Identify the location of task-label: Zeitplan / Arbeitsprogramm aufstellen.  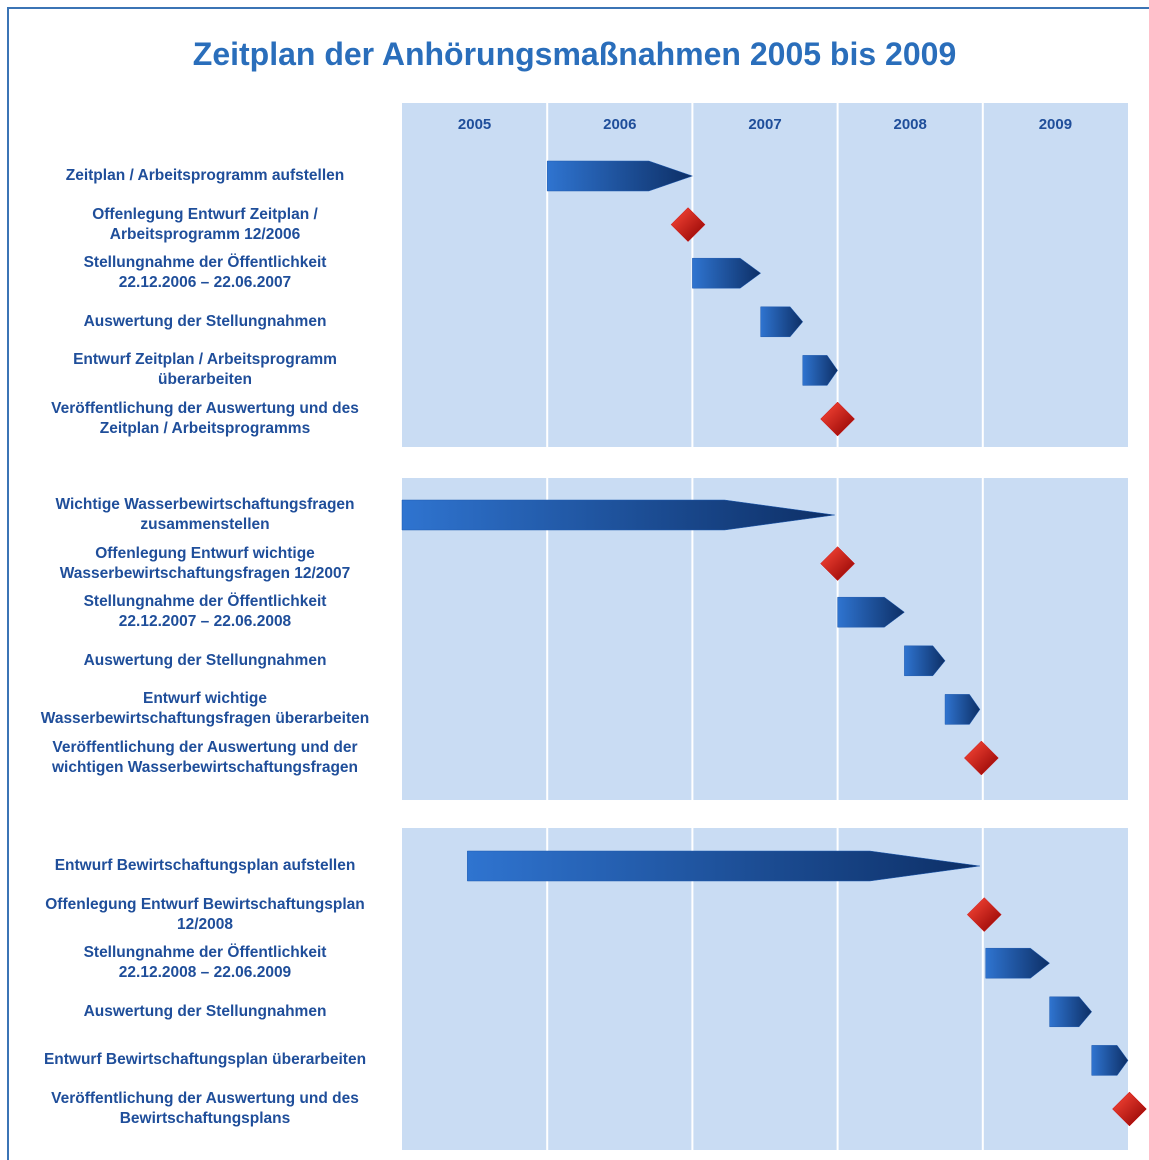
(205, 175).